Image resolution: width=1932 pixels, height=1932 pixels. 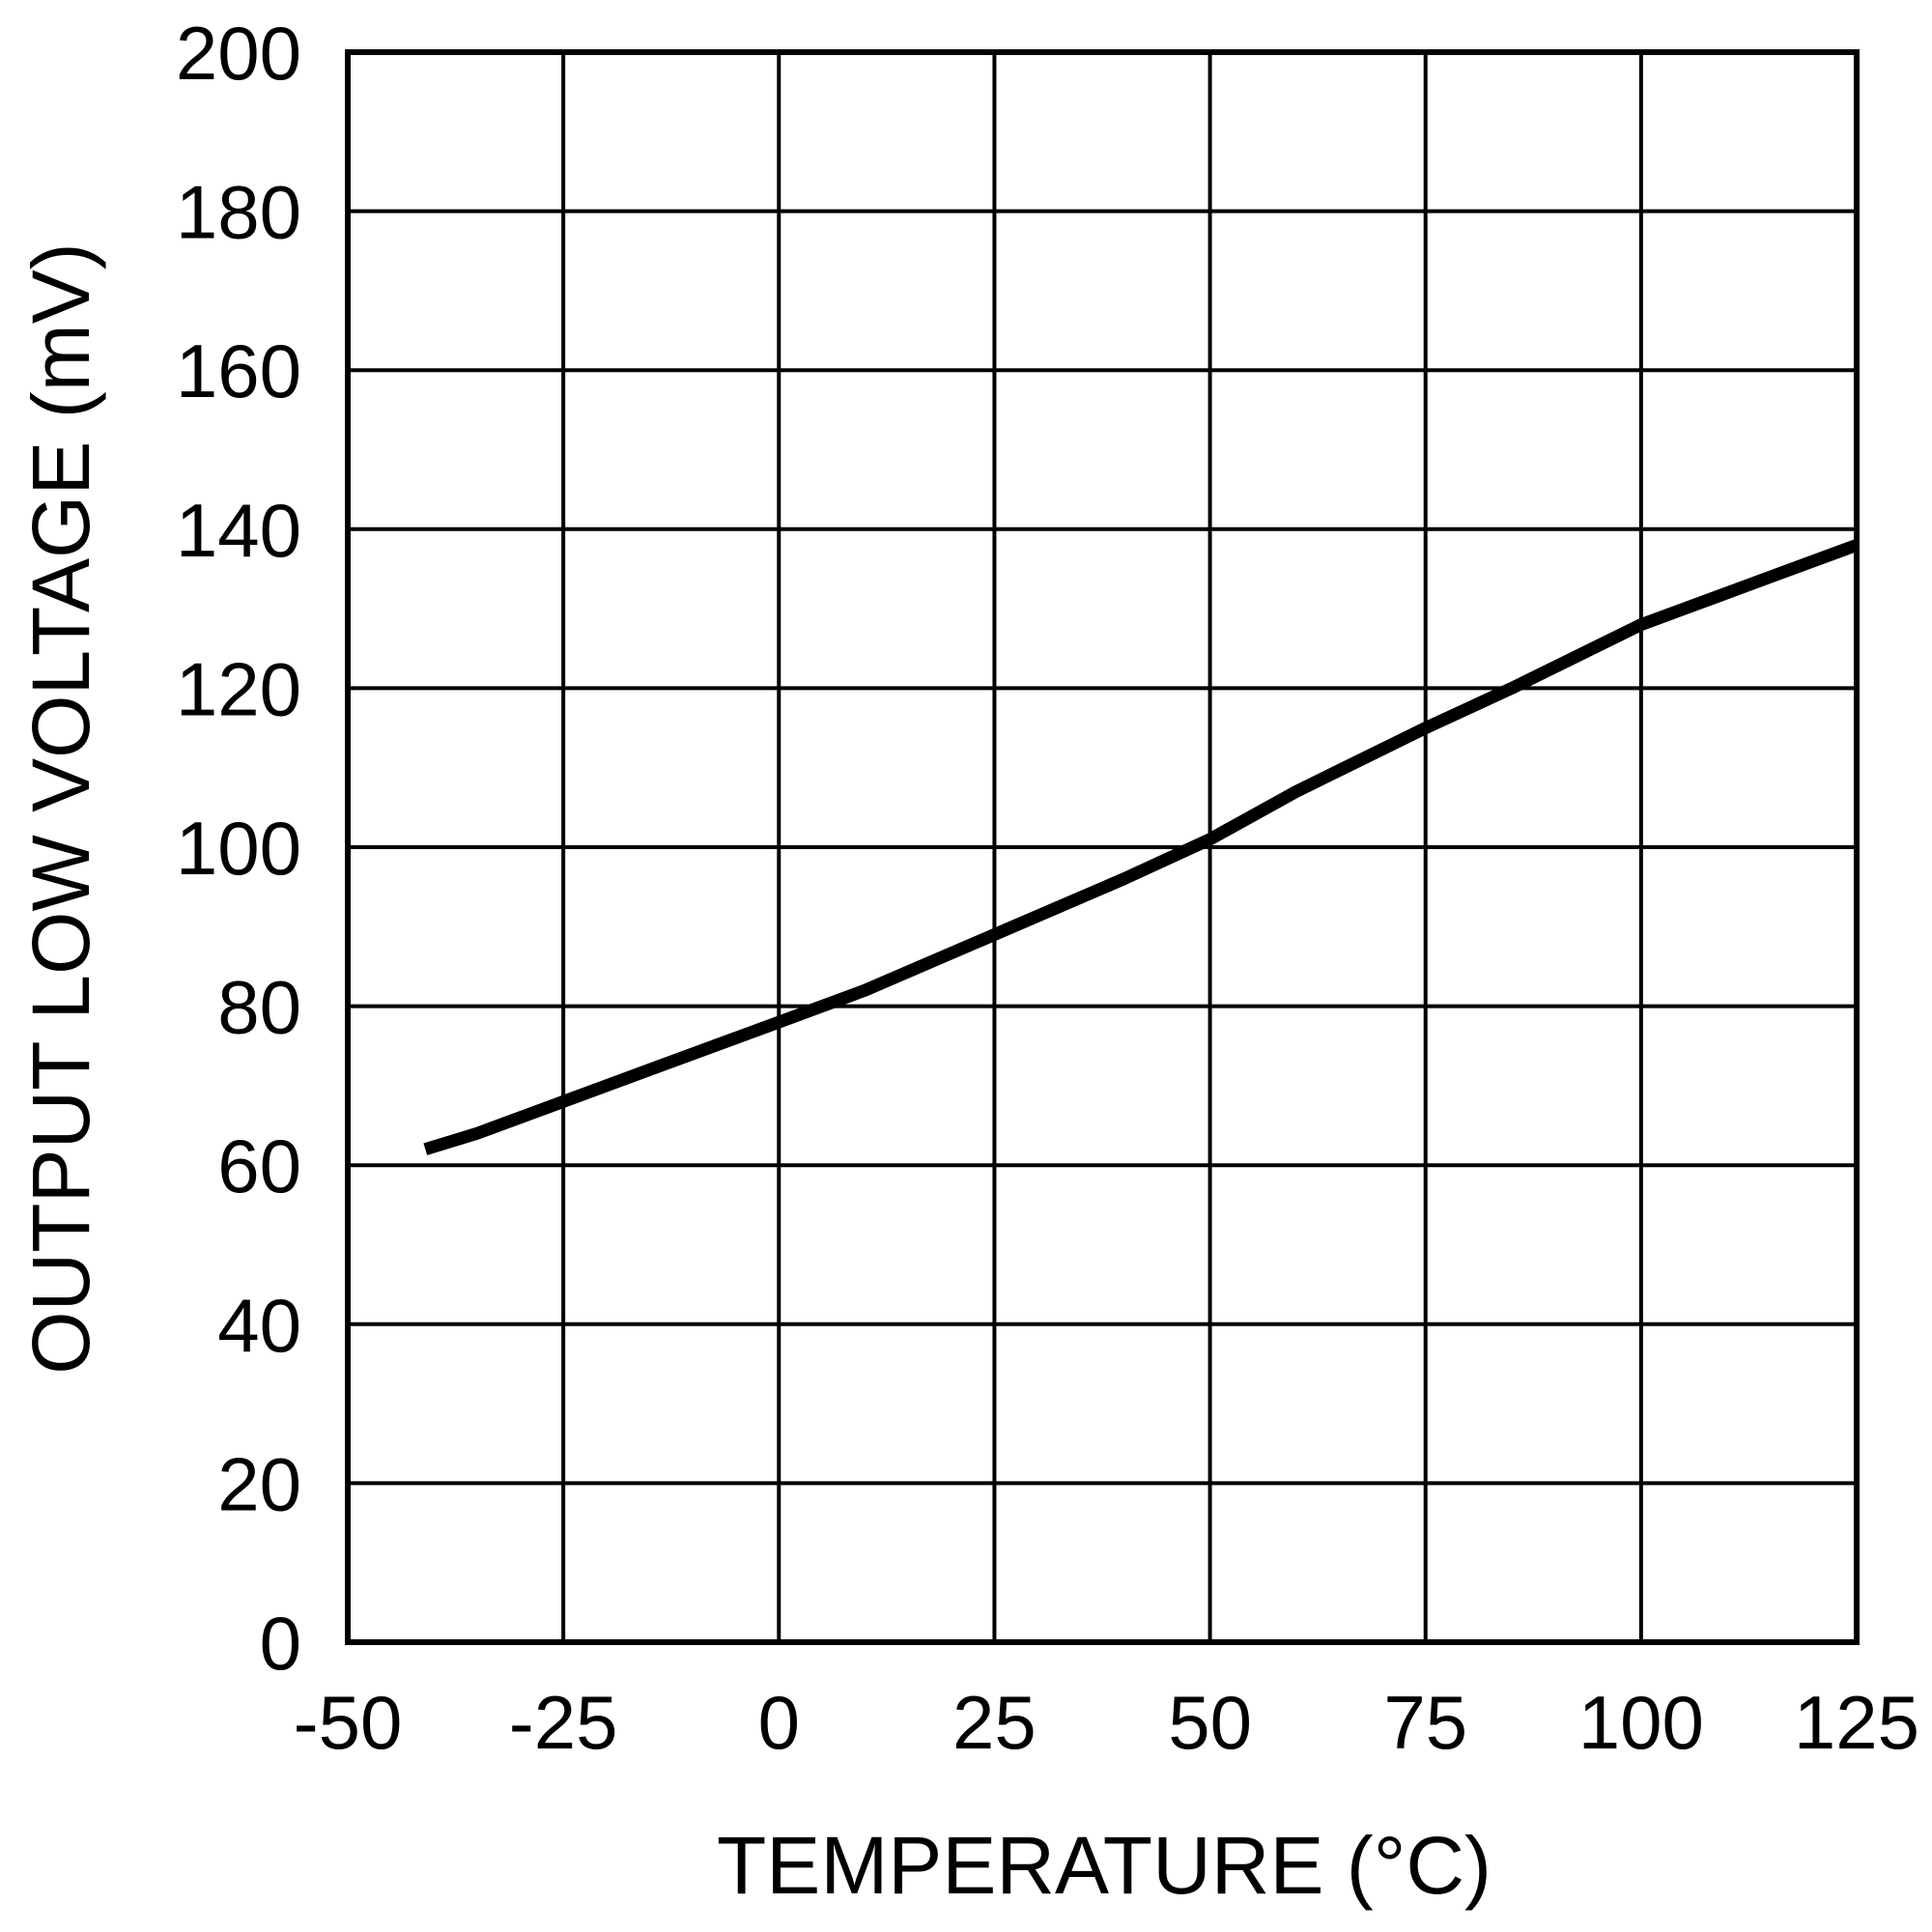 What do you see at coordinates (259, 1008) in the screenshot?
I see `y-tick-label: 80` at bounding box center [259, 1008].